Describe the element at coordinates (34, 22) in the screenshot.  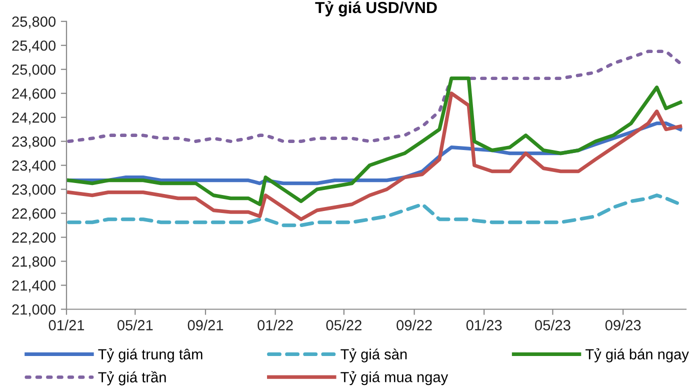
I see `y-tick-label: 25,800` at that location.